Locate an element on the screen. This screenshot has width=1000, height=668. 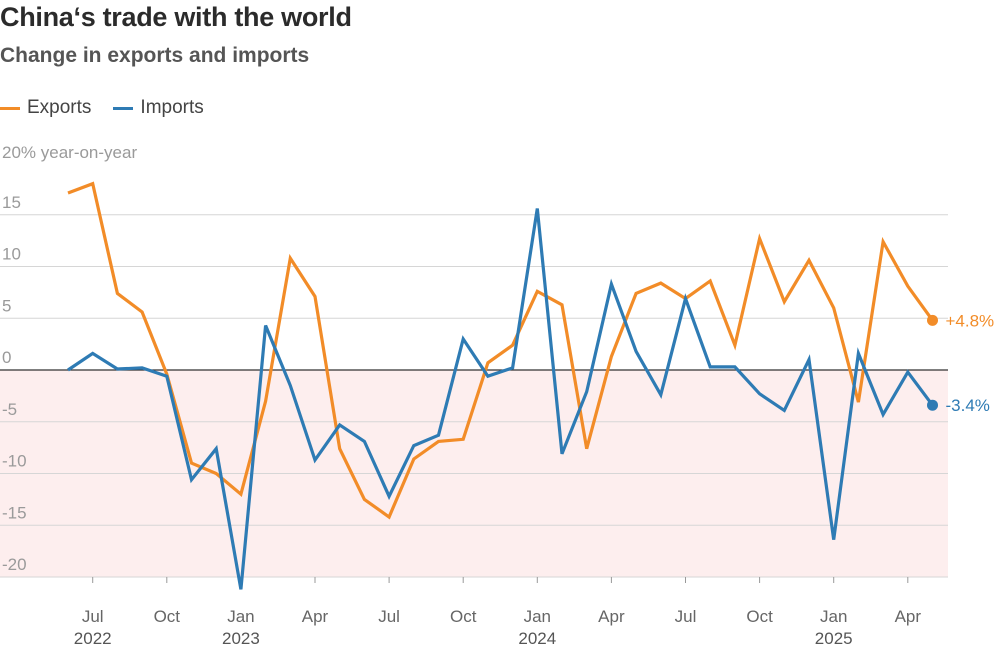
legend-item-exports: Exports is located at coordinates (45, 108).